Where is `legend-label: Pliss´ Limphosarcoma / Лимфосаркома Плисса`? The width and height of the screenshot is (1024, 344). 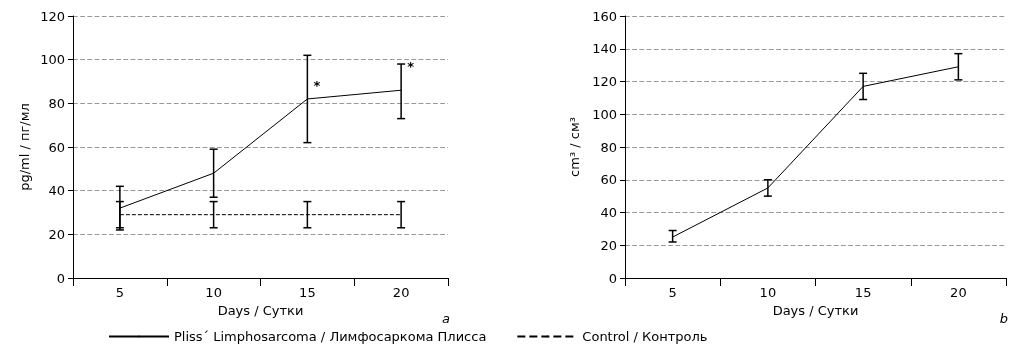 legend-label: Pliss´ Limphosarcoma / Лимфосаркома Плисса is located at coordinates (330, 336).